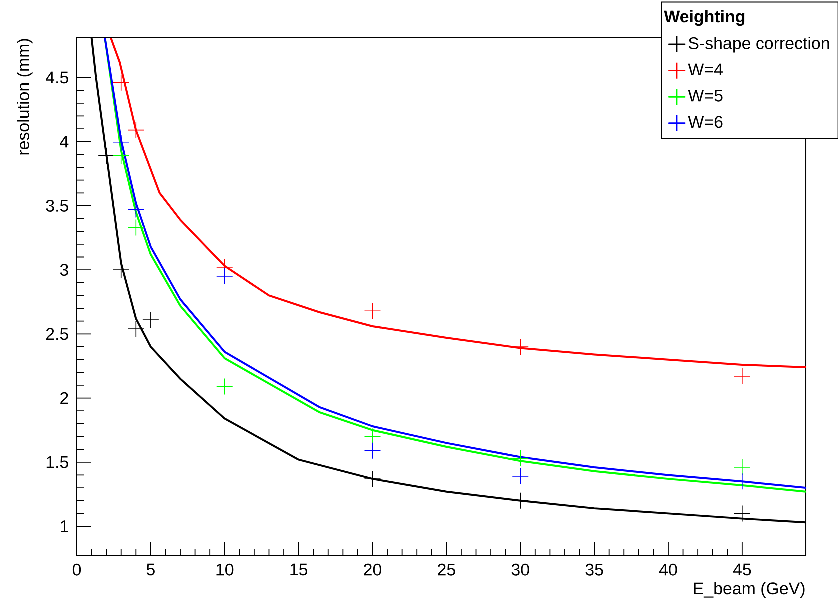  I want to click on legend-title: Weighting, so click(704, 18).